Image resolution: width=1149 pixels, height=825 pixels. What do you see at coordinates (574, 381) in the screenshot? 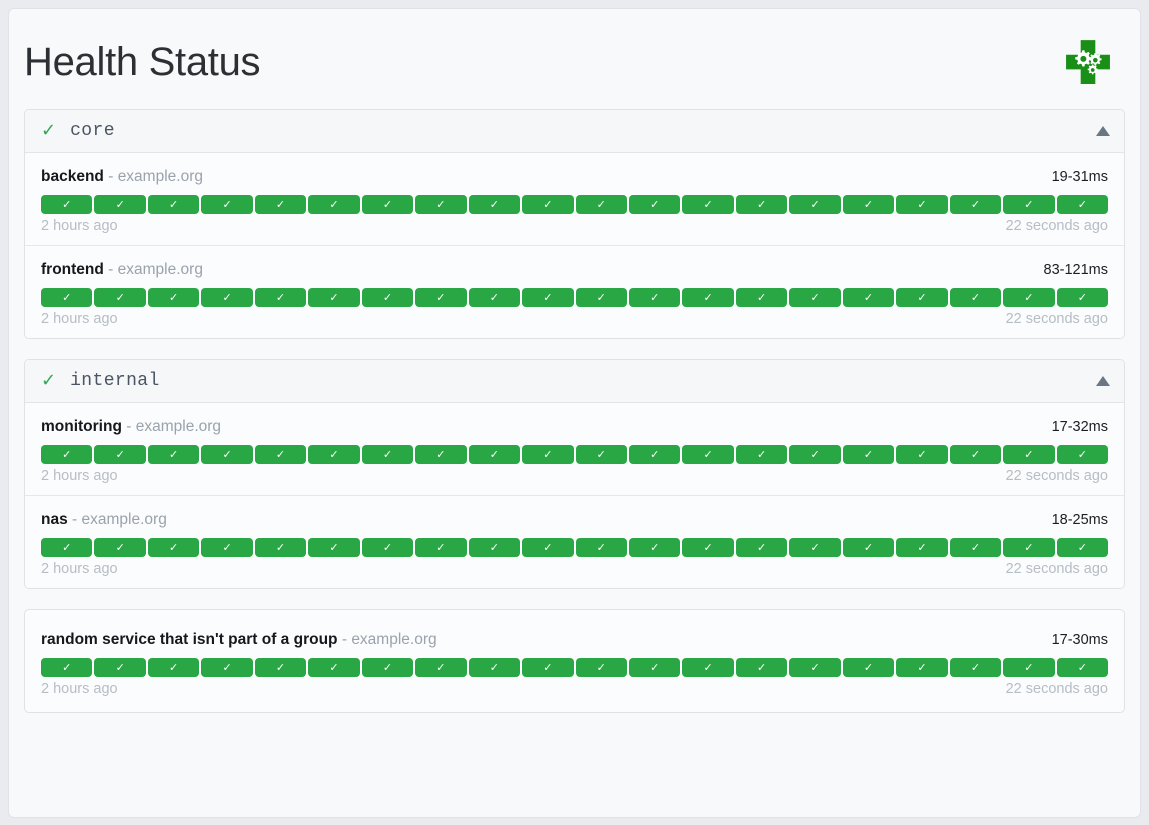
I see `group-header-internal: ✓ internal` at bounding box center [574, 381].